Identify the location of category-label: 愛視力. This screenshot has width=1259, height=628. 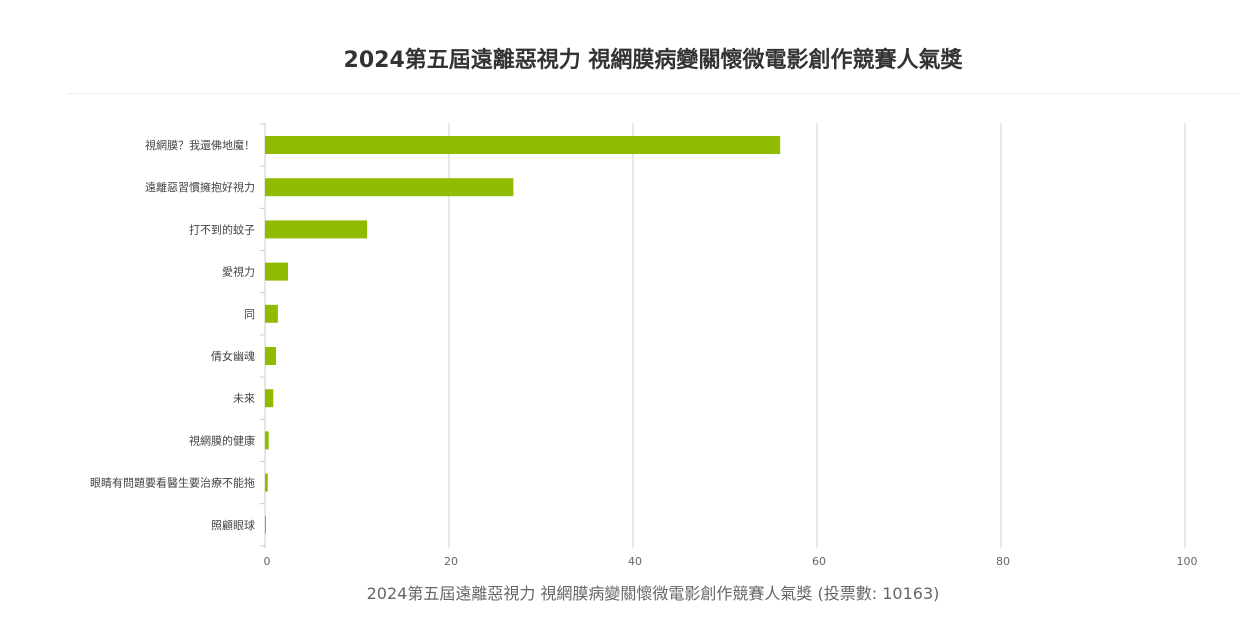
(238, 272).